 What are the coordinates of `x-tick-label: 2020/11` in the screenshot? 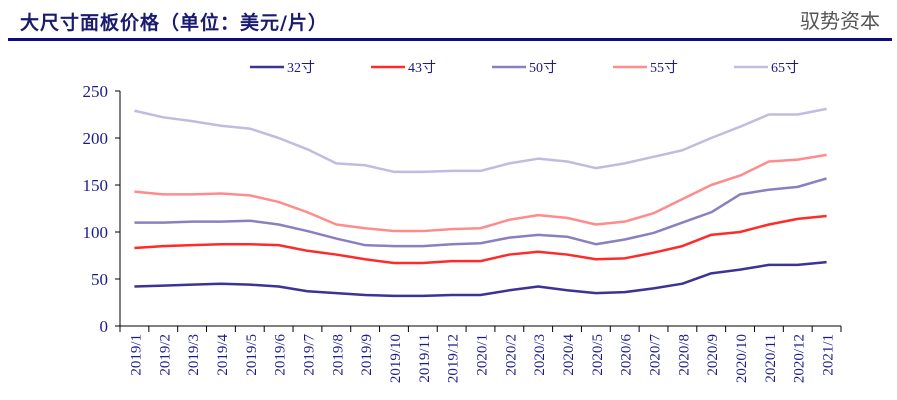 It's located at (771, 358).